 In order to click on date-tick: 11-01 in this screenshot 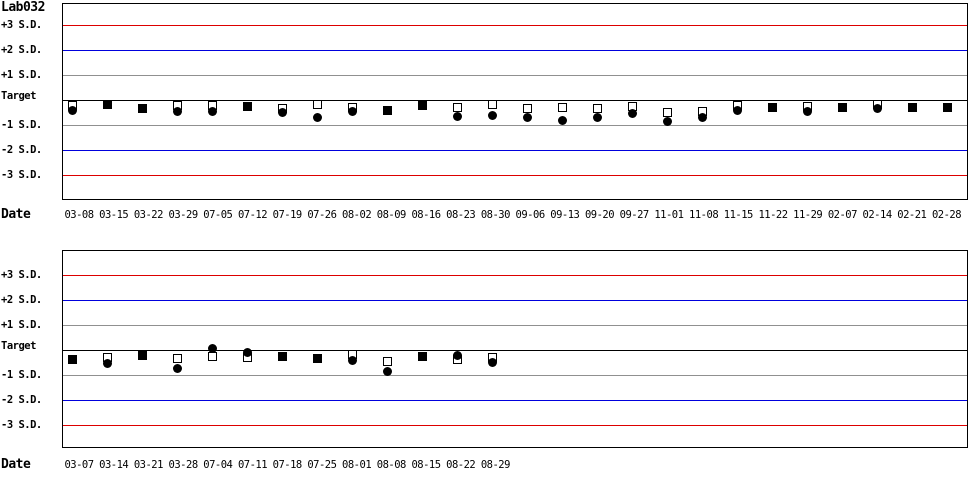, I will do `click(669, 215)`.